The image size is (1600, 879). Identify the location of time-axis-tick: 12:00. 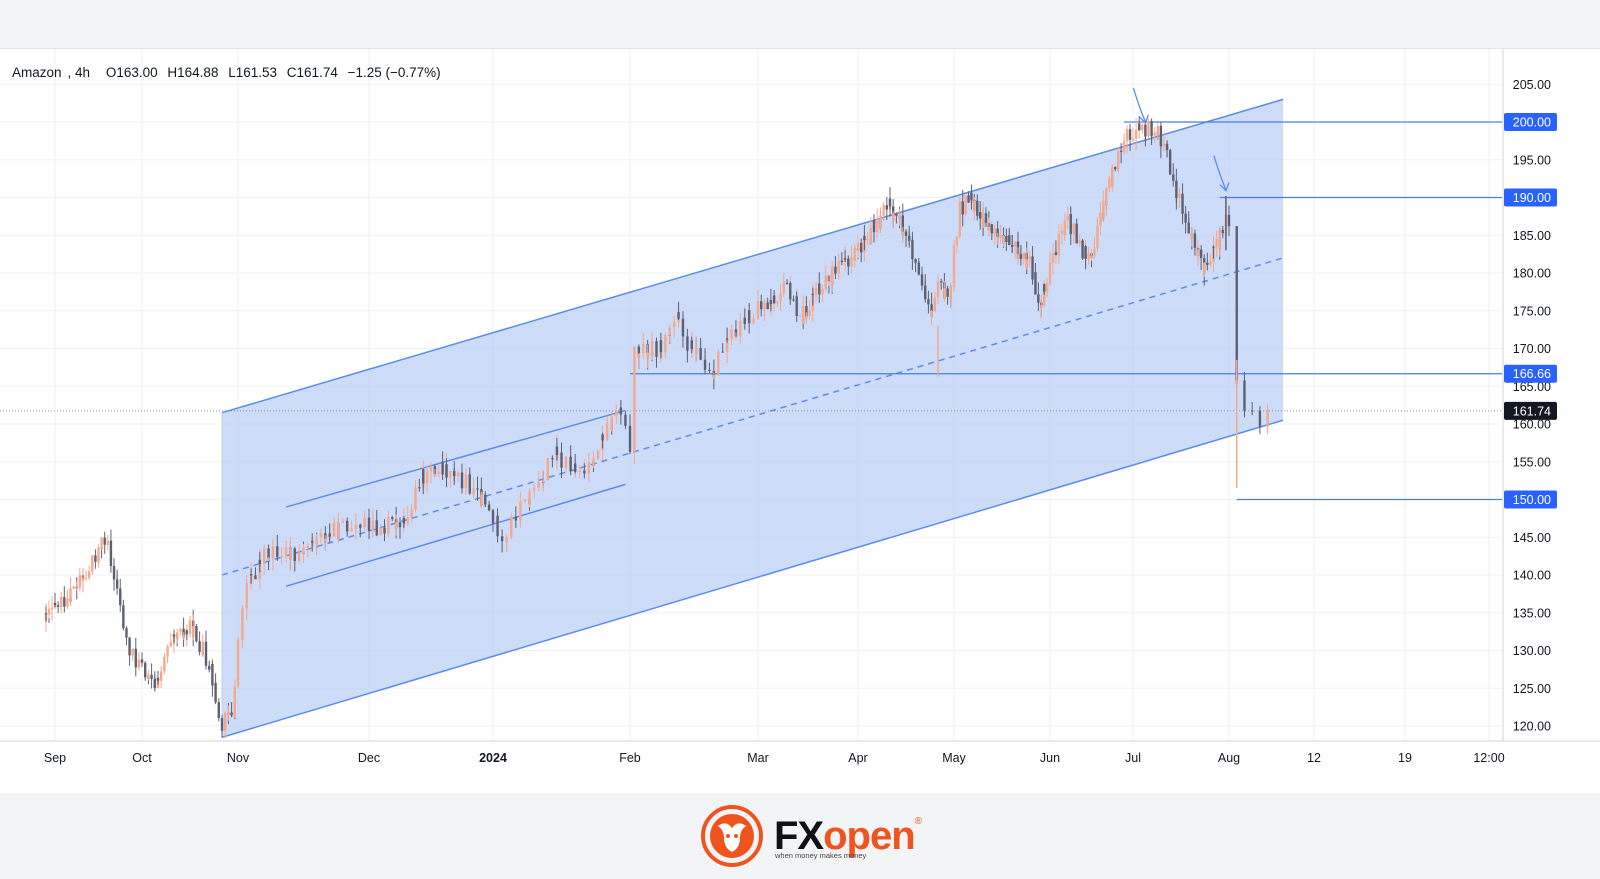
(1488, 758).